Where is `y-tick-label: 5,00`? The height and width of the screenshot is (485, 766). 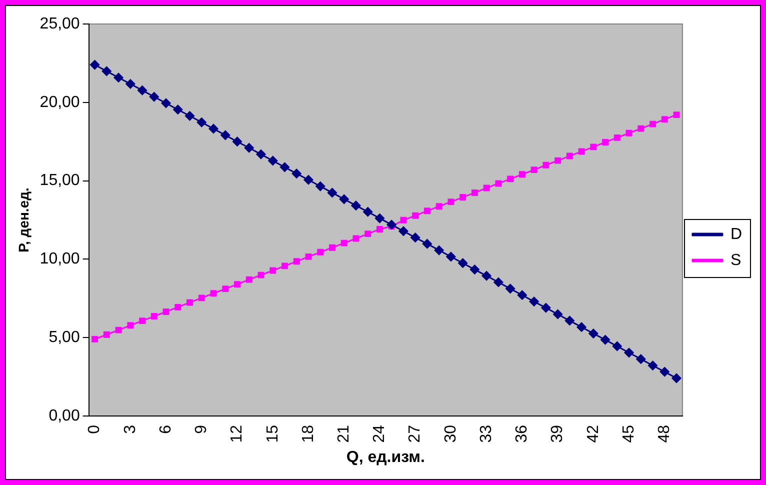 y-tick-label: 5,00 is located at coordinates (64, 337).